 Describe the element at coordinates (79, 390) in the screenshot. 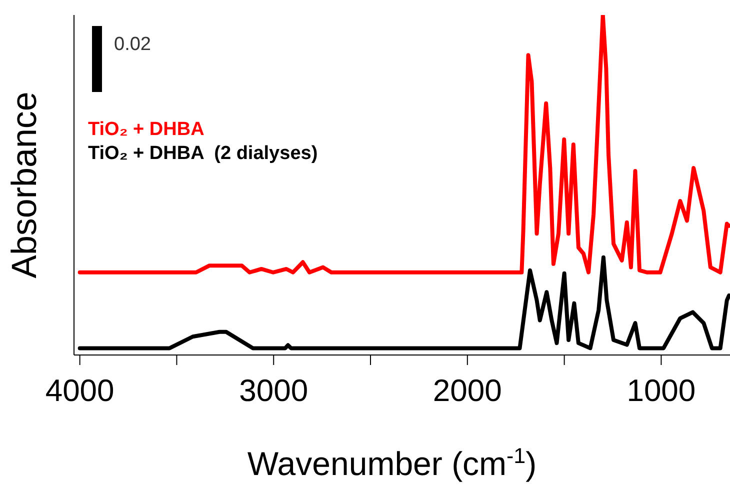

I see `x-tick-label: 4000` at that location.